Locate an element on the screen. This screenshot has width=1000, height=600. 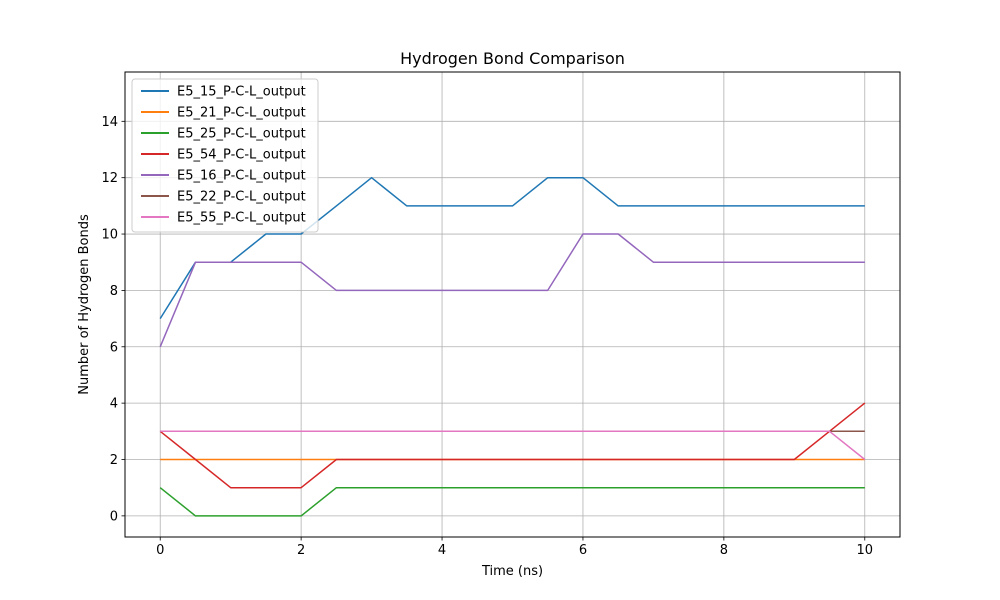
legend-label: E5_22_P-C-L_output is located at coordinates (241, 197).